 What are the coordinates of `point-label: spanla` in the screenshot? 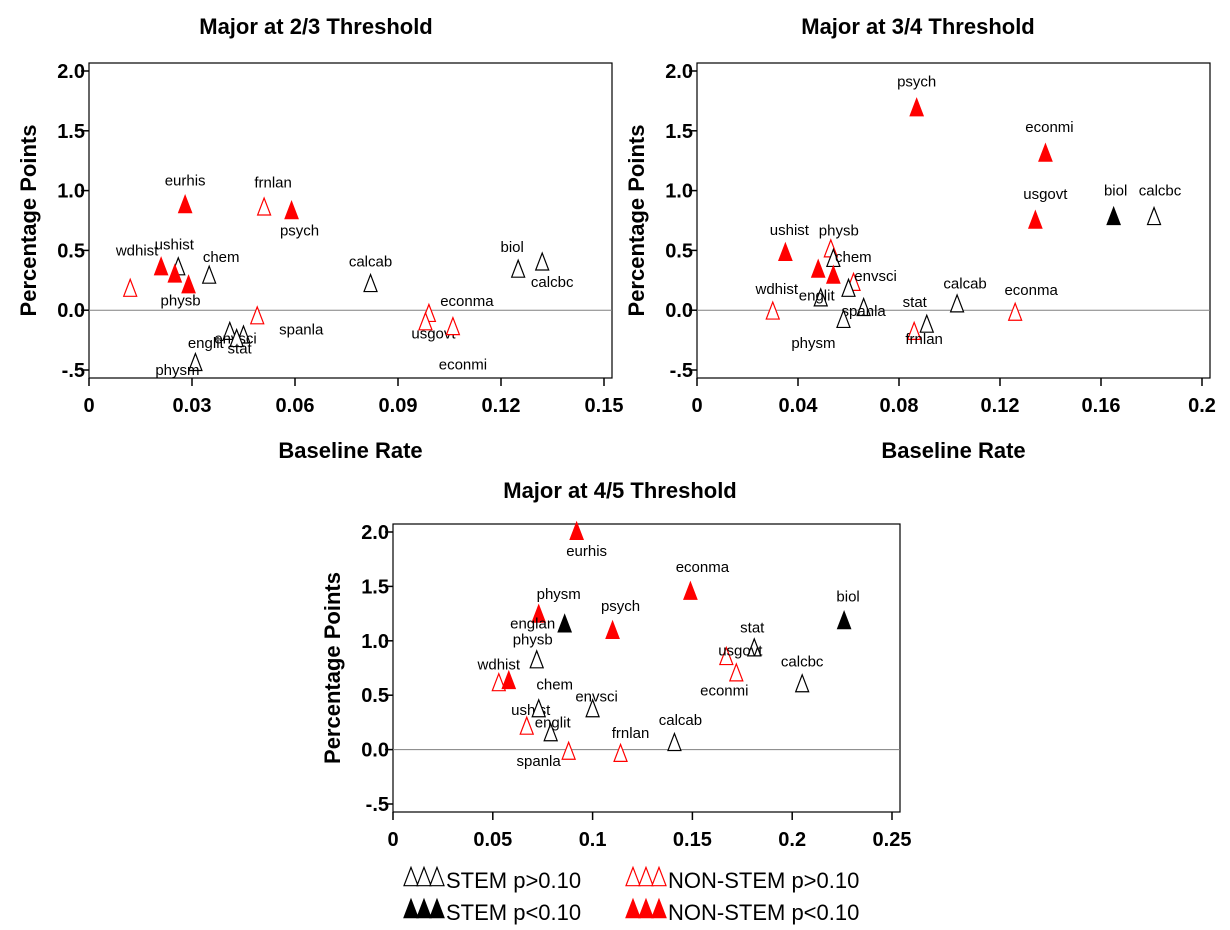 It's located at (864, 311).